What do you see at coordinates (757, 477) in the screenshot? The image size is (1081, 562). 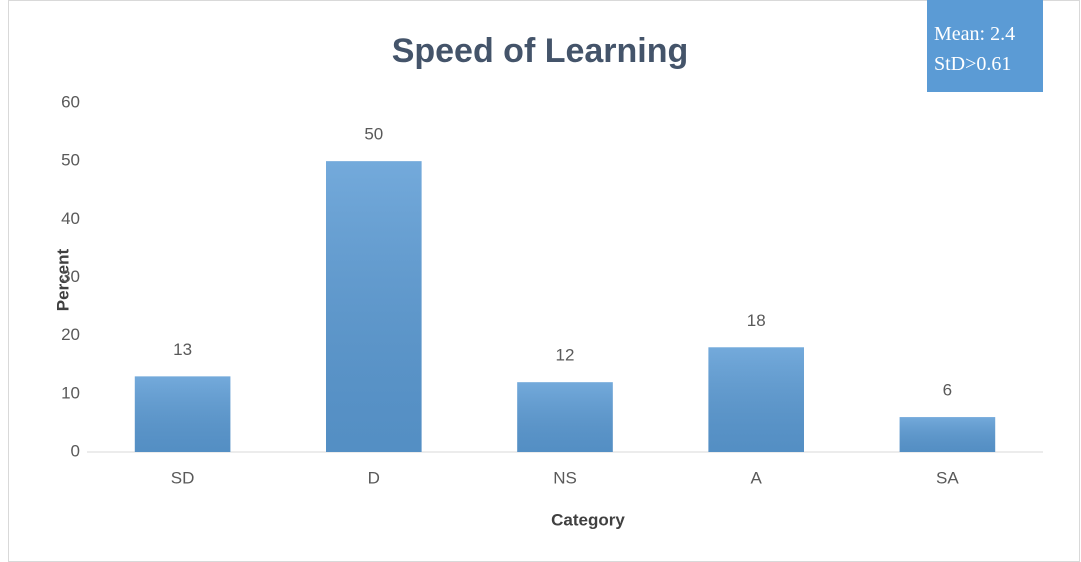 I see `x-tick-label: A` at bounding box center [757, 477].